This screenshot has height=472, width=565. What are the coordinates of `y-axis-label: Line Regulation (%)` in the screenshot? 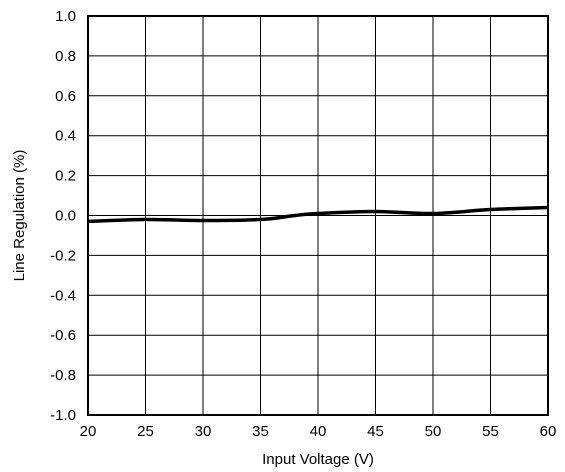 It's located at (19, 216).